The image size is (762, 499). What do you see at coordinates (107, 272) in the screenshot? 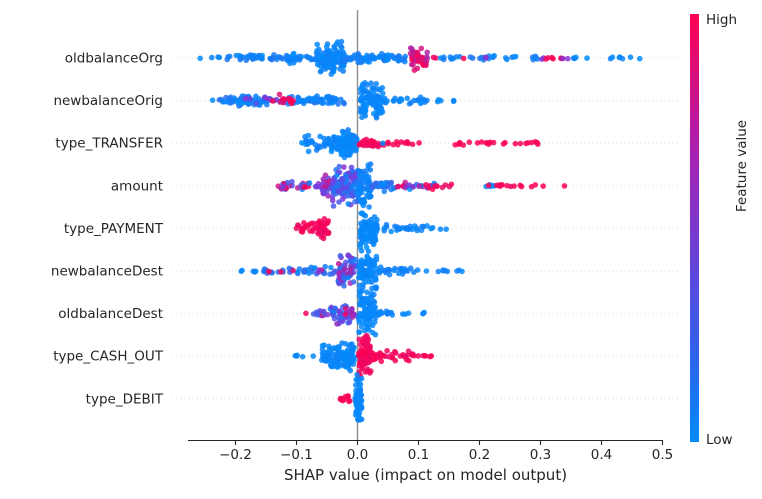
I see `feature-label: newbalanceDest` at bounding box center [107, 272].